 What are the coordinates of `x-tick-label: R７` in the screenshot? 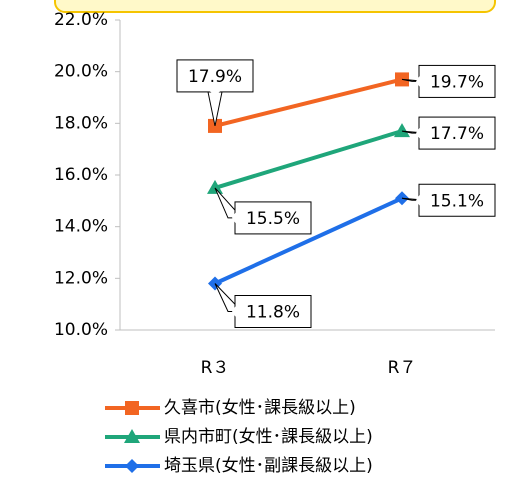 It's located at (402, 368).